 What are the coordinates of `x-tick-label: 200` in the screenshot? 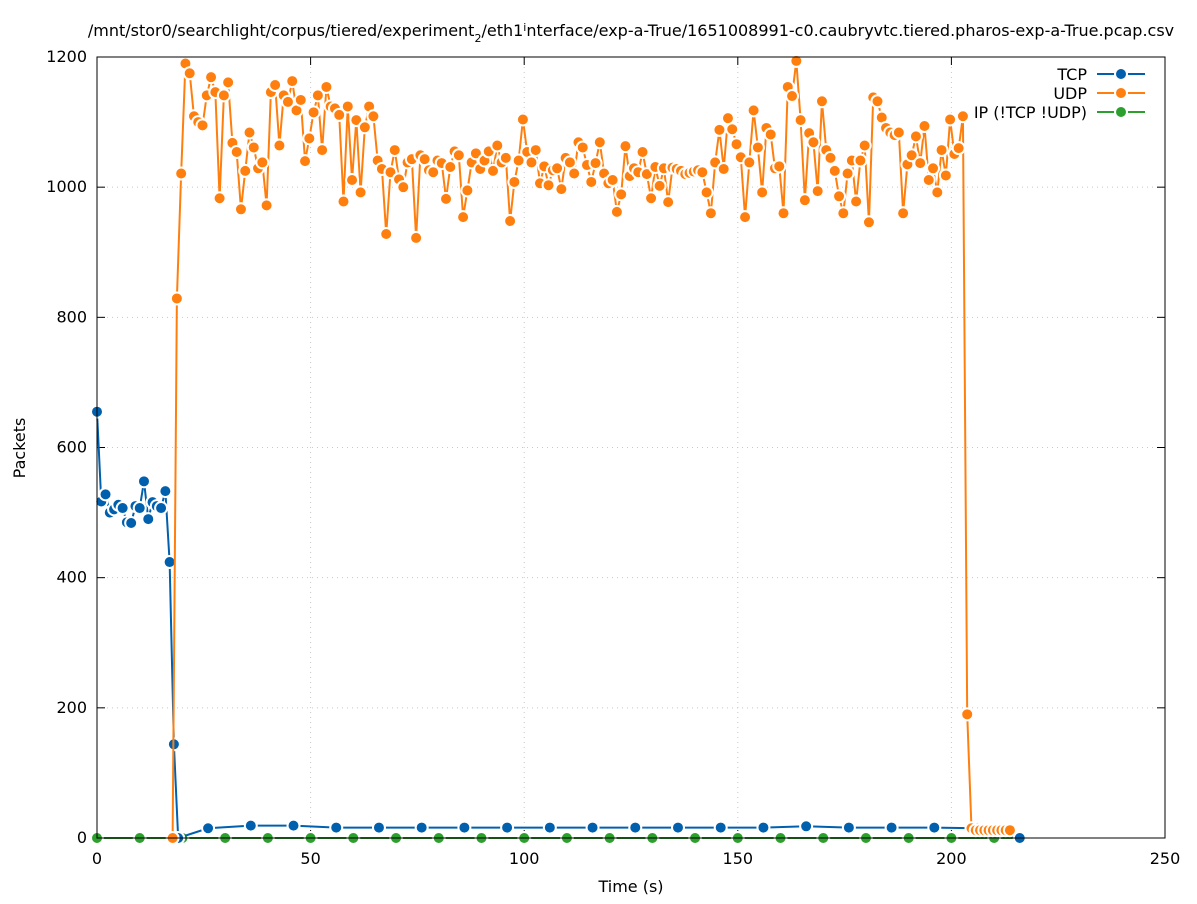 It's located at (951, 858).